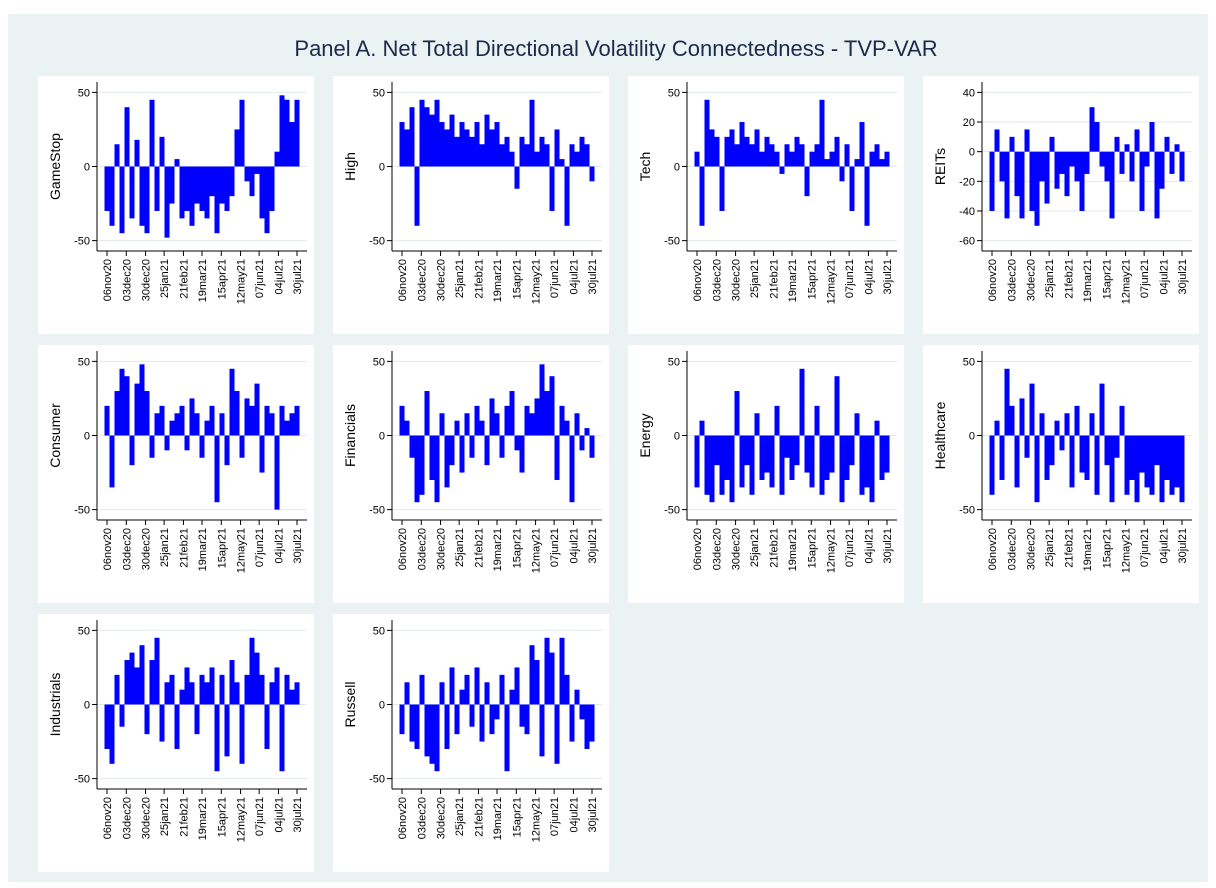 This screenshot has height=888, width=1216. I want to click on y-axis-label: Healthcare, so click(940, 435).